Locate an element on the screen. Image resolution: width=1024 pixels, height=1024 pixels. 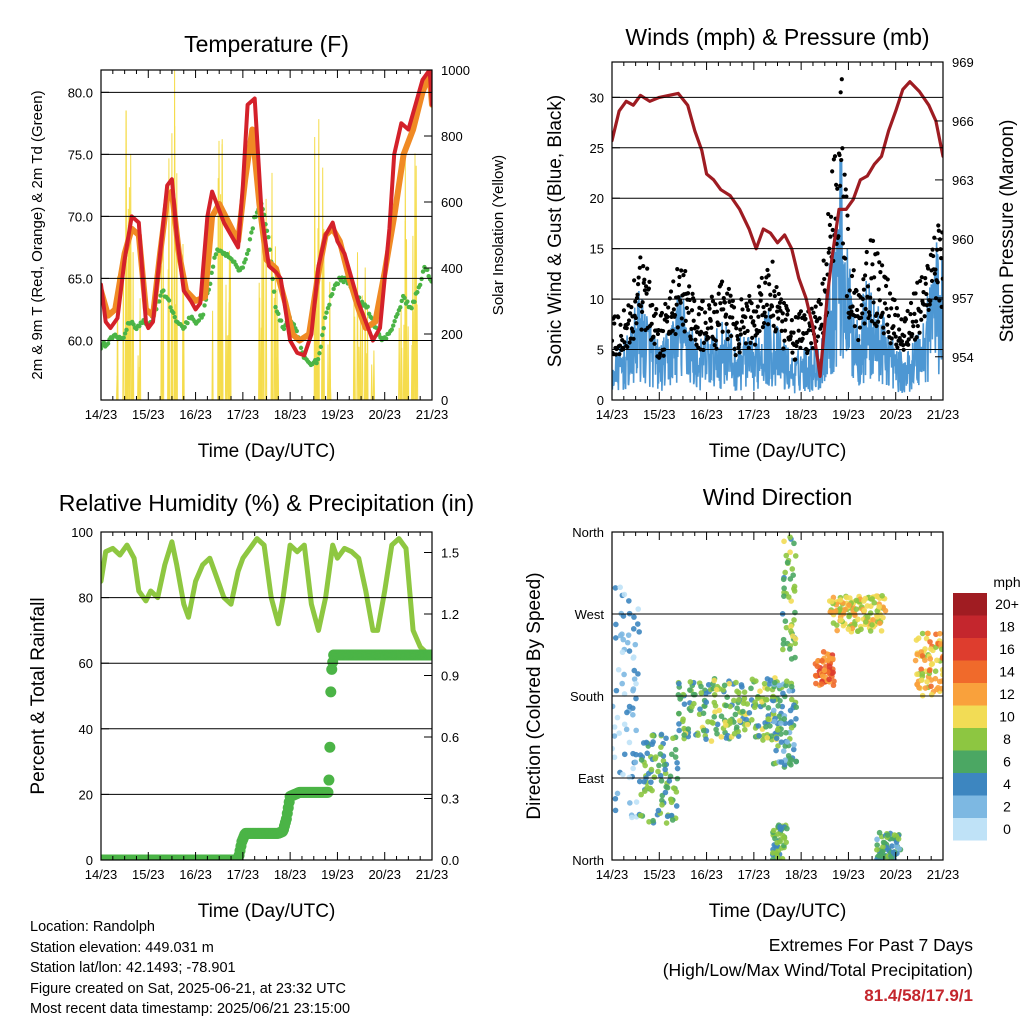
humidity-line is located at coordinates (266, 596).